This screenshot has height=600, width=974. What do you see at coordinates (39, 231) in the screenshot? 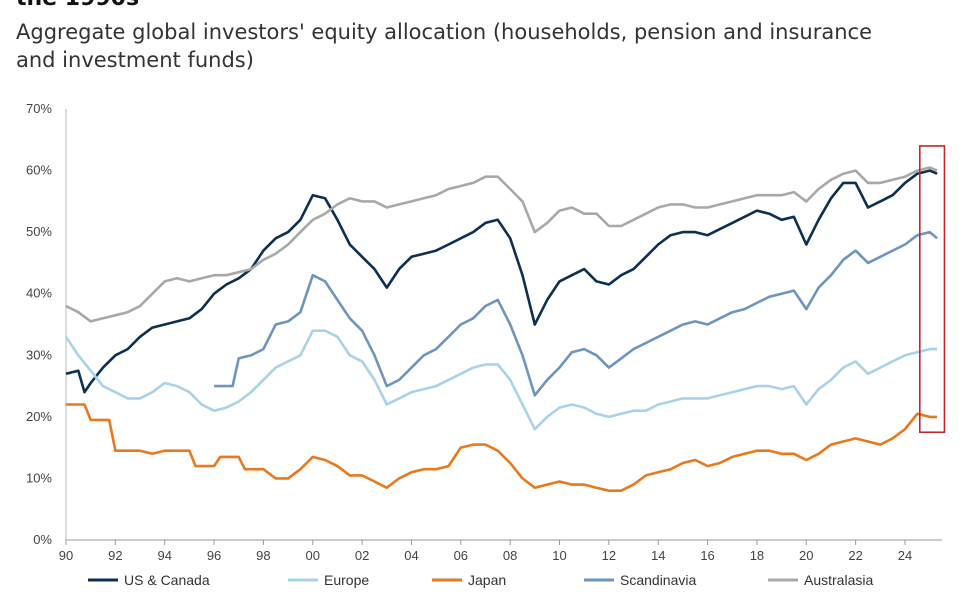
I see `y-tick-label: 50%` at bounding box center [39, 231].